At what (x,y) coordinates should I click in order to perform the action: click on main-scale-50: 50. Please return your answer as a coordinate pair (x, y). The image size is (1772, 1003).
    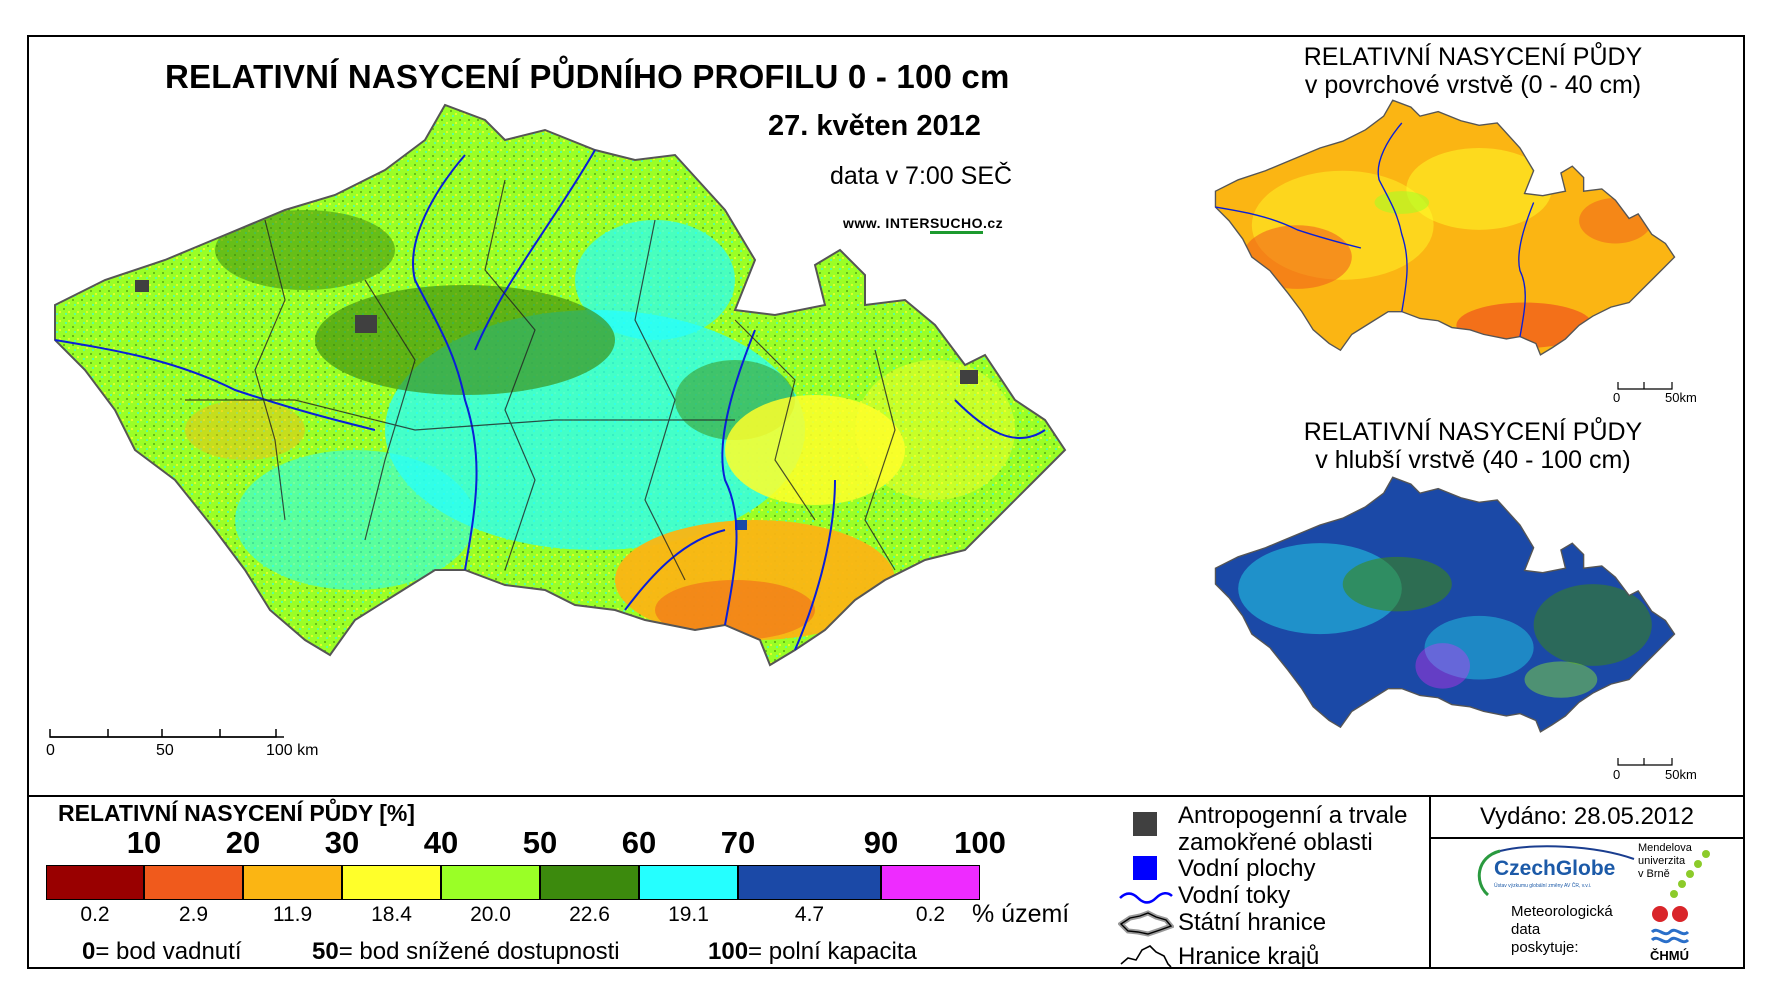
    Looking at the image, I should click on (165, 750).